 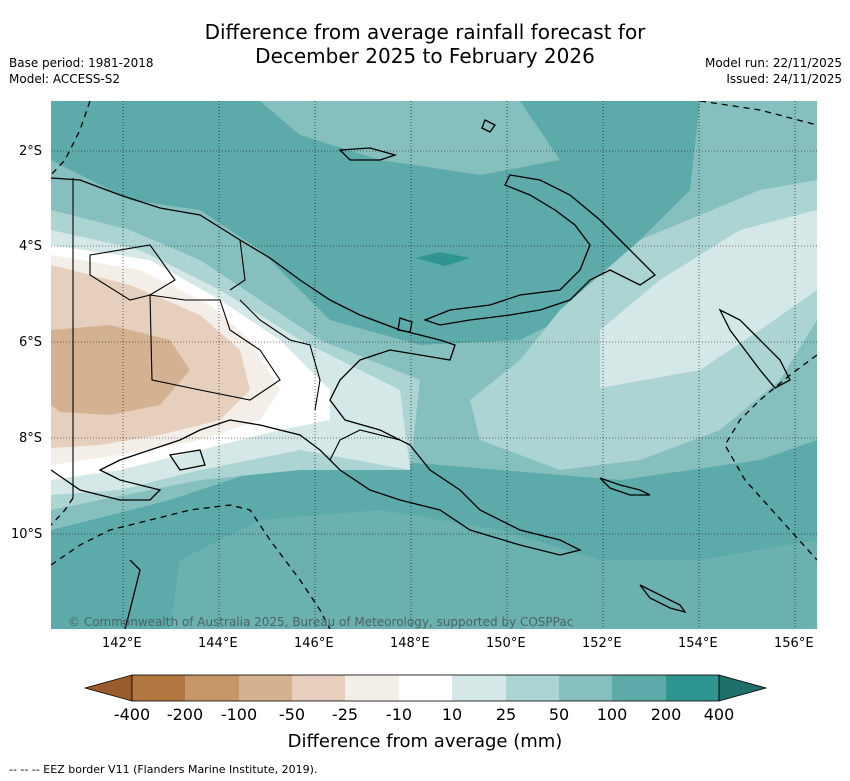 What do you see at coordinates (425, 56) in the screenshot?
I see `map-title-line2: December 2025 to February 2026` at bounding box center [425, 56].